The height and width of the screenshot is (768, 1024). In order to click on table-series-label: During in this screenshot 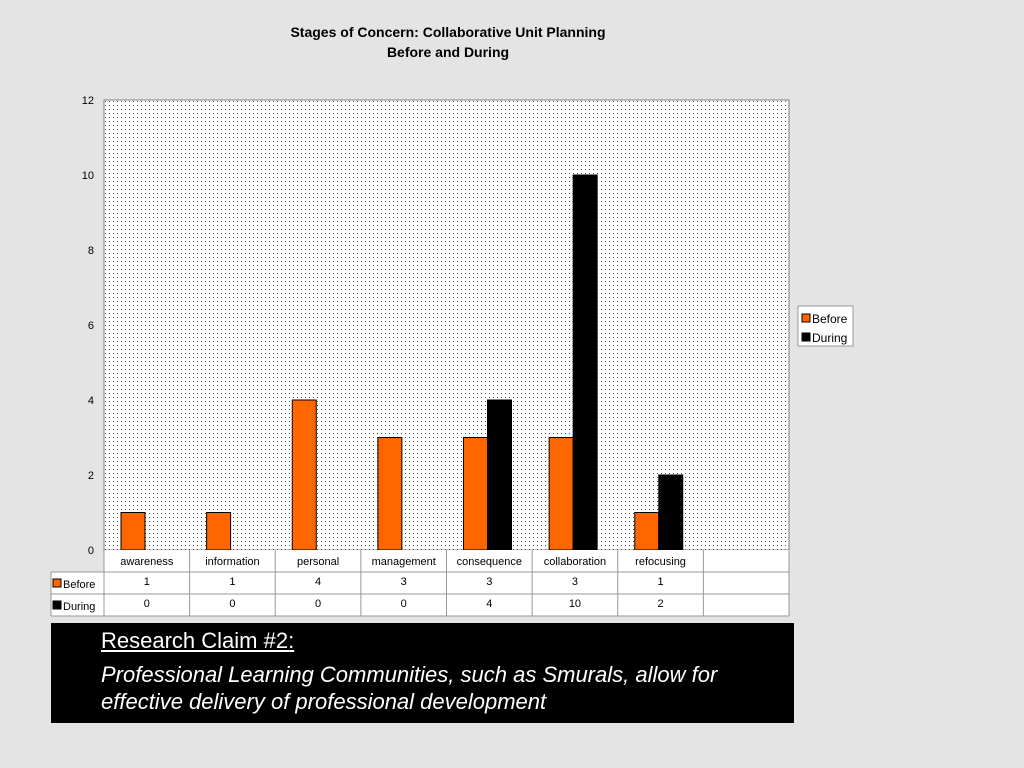, I will do `click(79, 607)`.